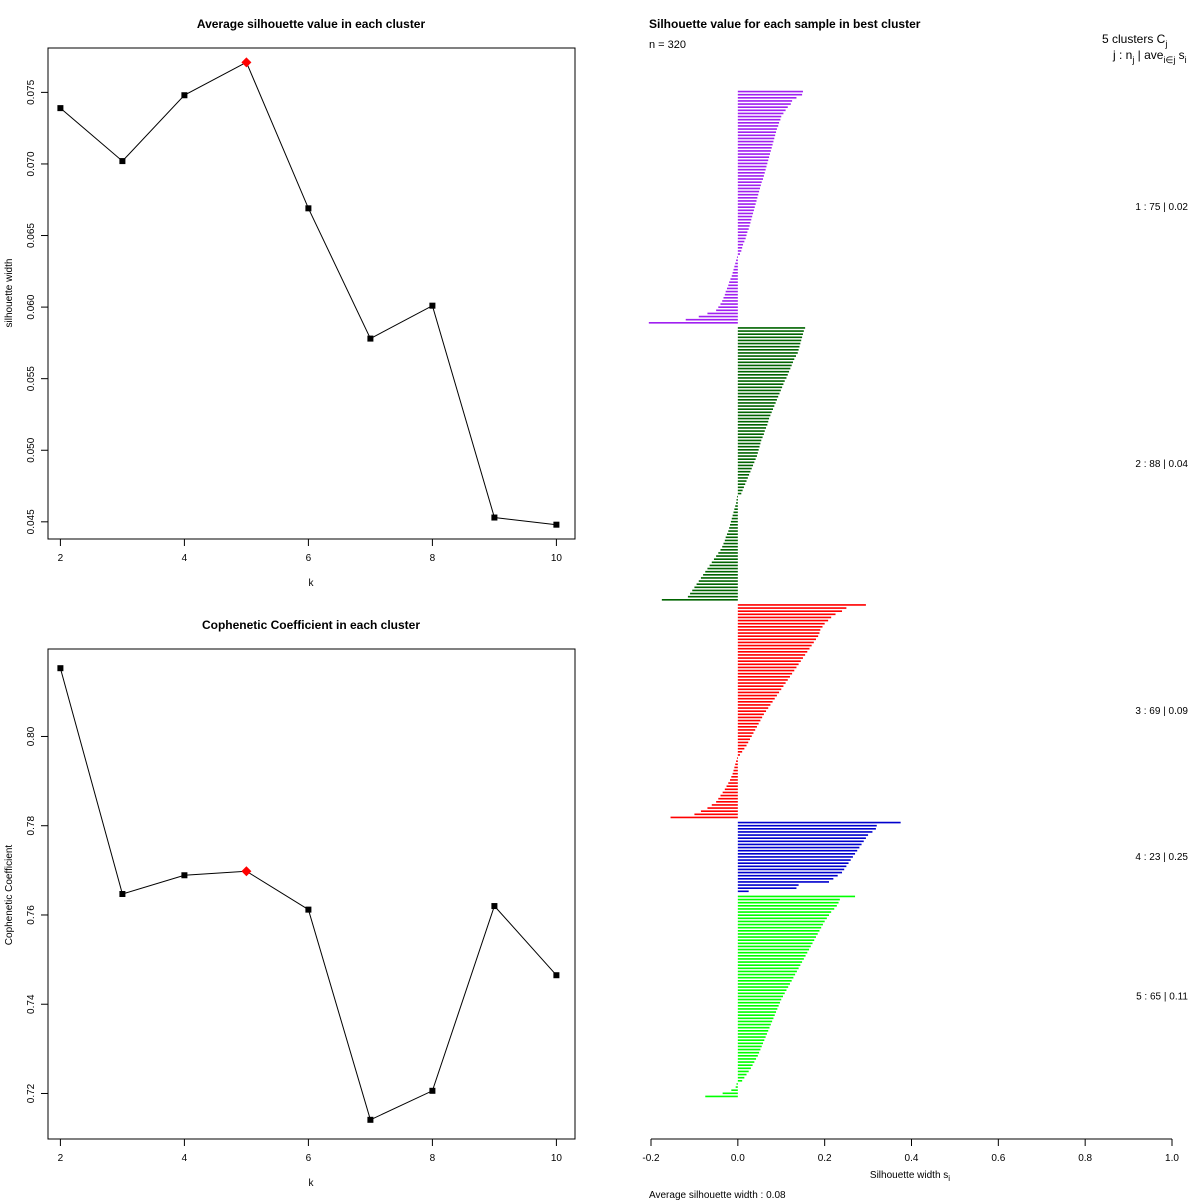  What do you see at coordinates (31, 449) in the screenshot?
I see `y-tick-label: 0.050` at bounding box center [31, 449].